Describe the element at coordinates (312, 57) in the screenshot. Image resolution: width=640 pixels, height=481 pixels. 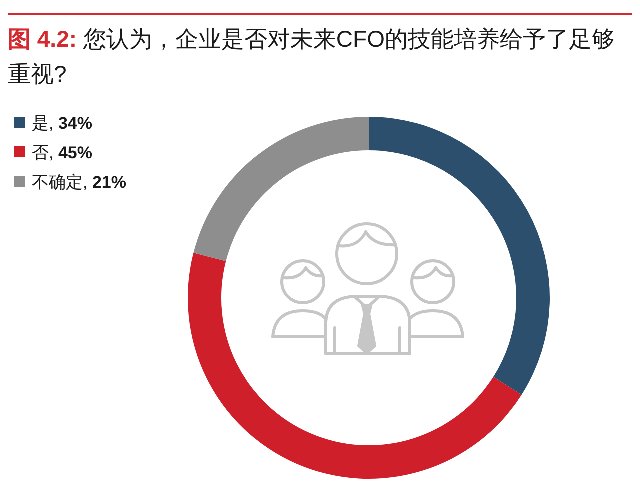
I see `title: 图 4.2: 您认为，企业是否对未来CFO的技能培养给予了足够重视?` at that location.